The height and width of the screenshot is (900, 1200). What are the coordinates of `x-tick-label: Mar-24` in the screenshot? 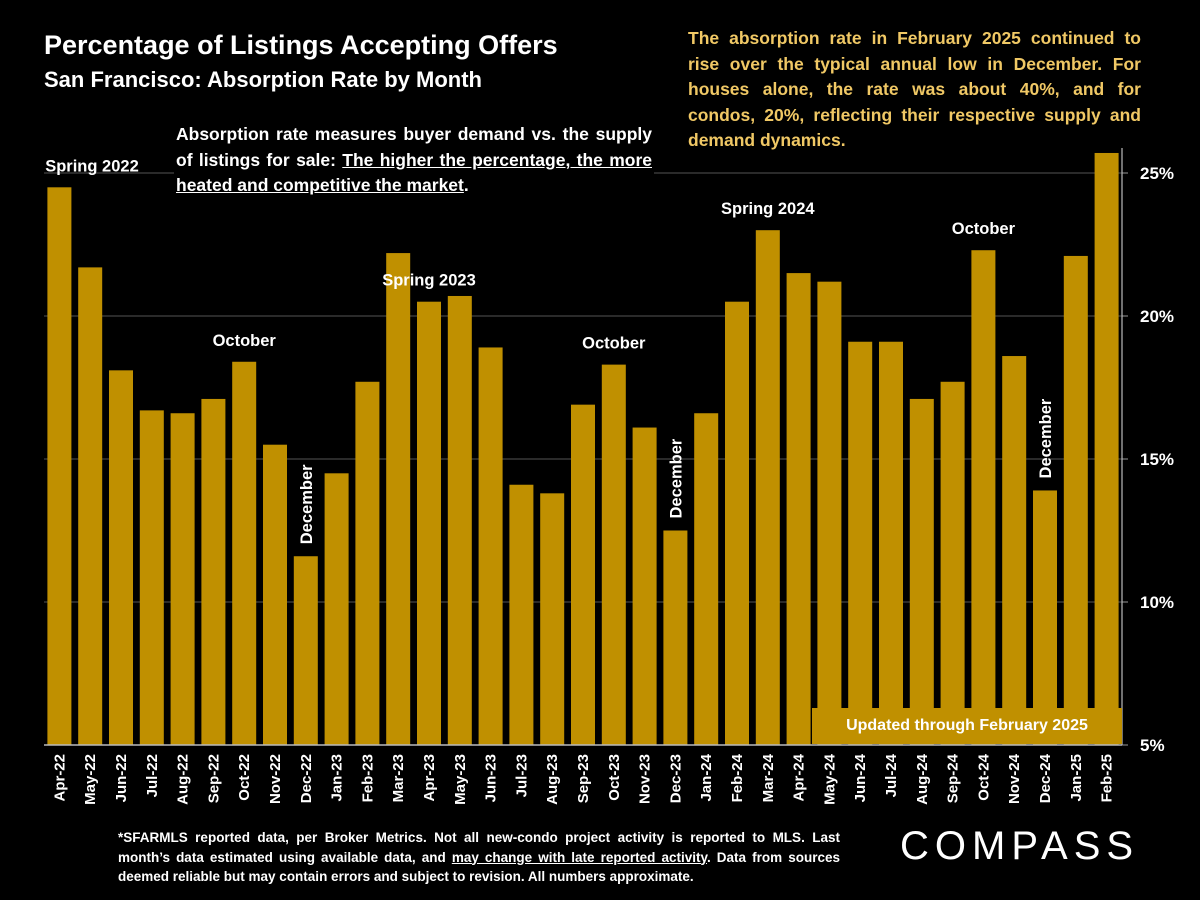 It's located at (768, 777).